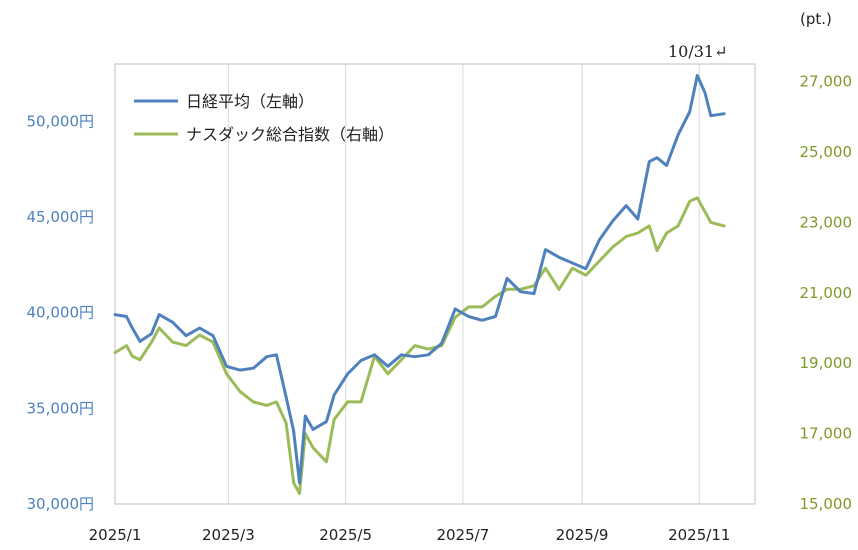 The image size is (858, 550). I want to click on x-tick-label: 2025/3, so click(228, 535).